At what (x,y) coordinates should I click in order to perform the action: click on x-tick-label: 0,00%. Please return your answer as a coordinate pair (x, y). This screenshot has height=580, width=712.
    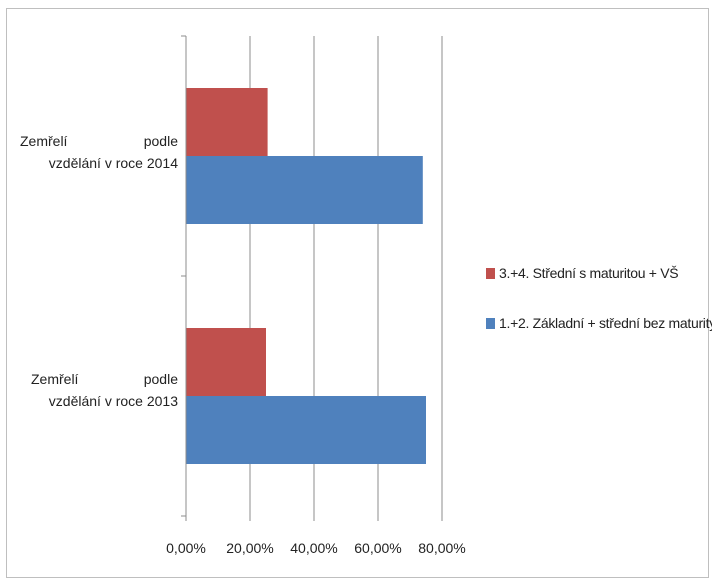
    Looking at the image, I should click on (186, 548).